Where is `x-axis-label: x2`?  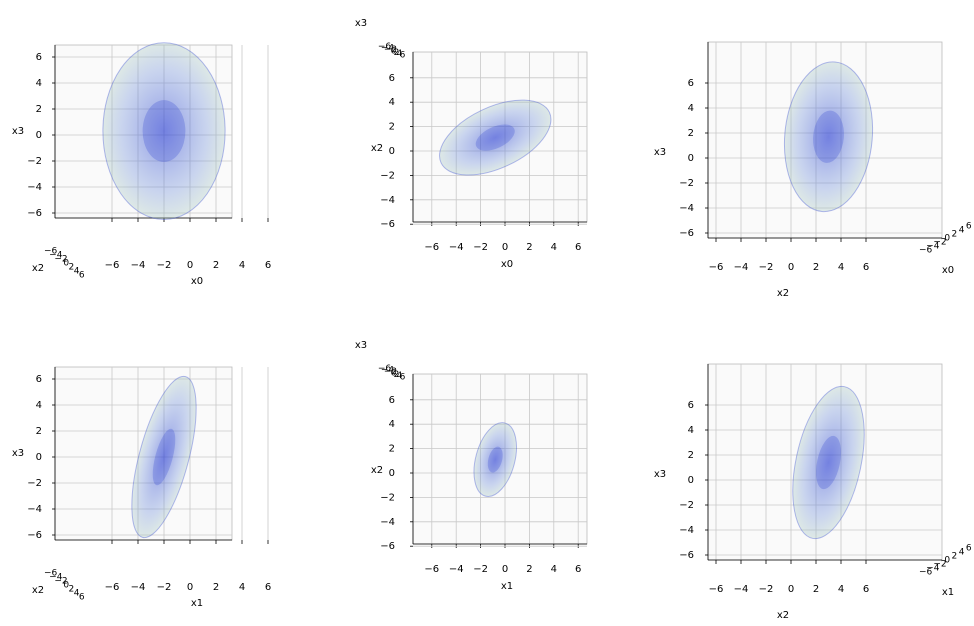
x-axis-label: x2 is located at coordinates (783, 293).